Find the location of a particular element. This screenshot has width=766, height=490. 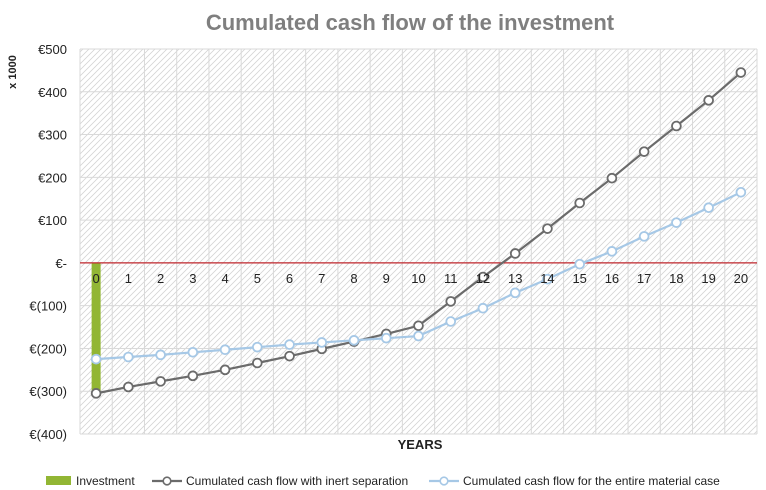

x-tick-label: 4 is located at coordinates (224, 278).